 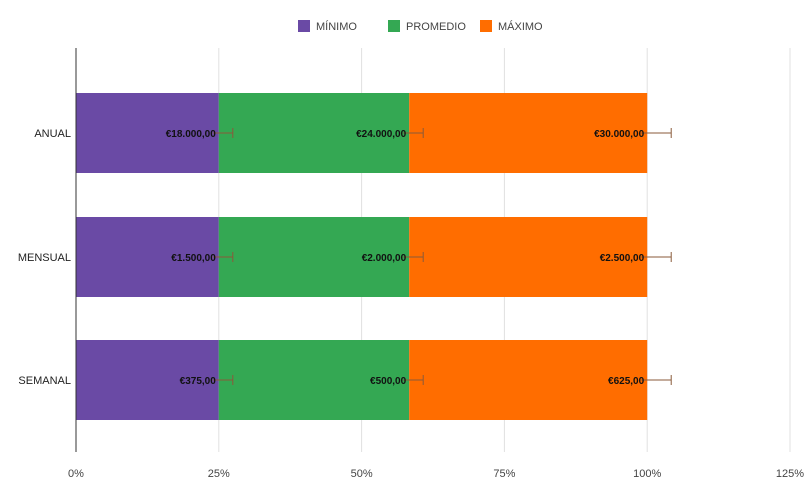 What do you see at coordinates (384, 258) in the screenshot?
I see `data-label: €2.000,00` at bounding box center [384, 258].